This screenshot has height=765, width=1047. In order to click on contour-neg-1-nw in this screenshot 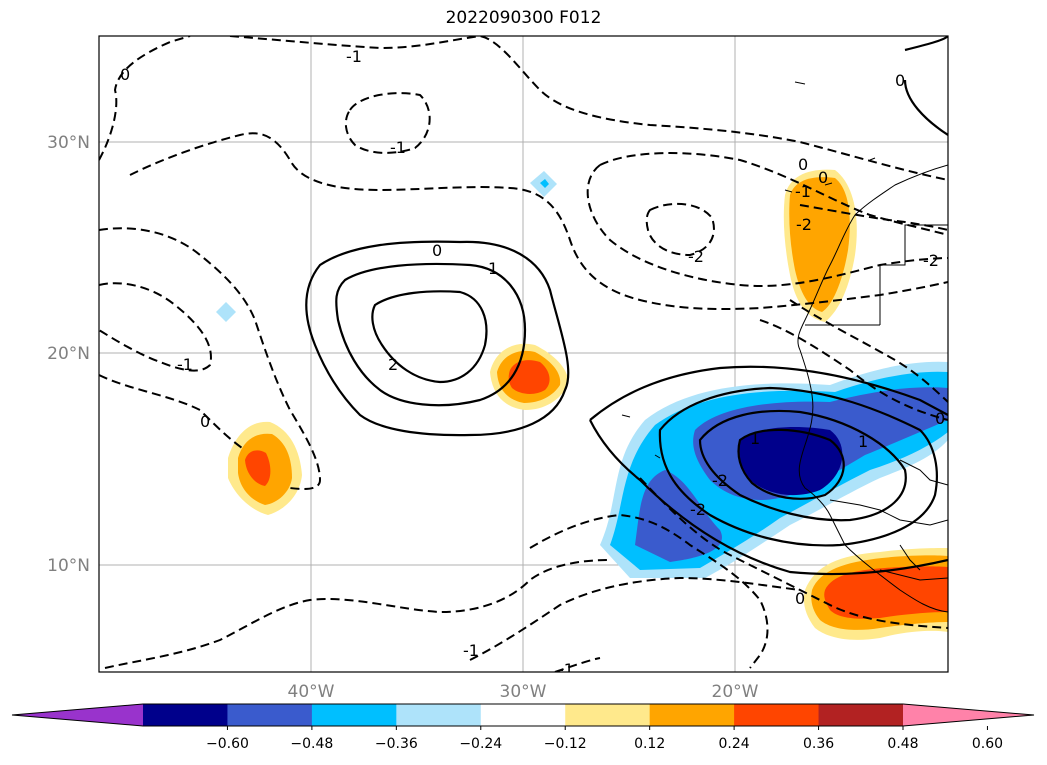, I will do `click(210, 358)`.